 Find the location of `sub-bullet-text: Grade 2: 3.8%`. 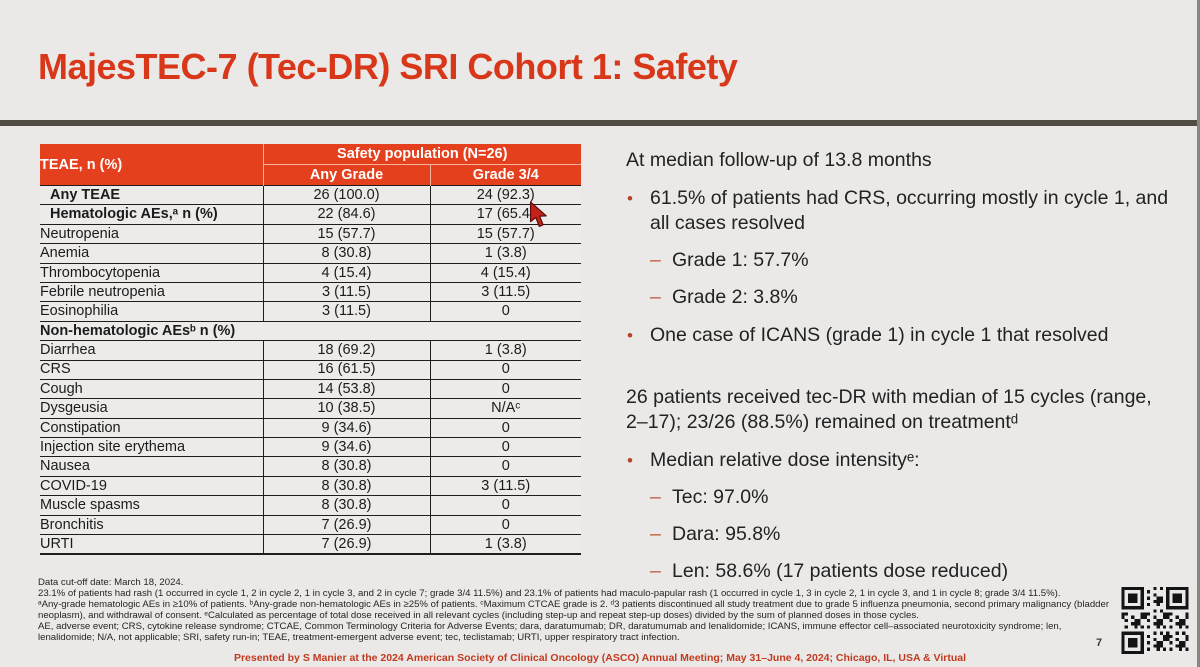

sub-bullet-text: Grade 2: 3.8% is located at coordinates (735, 297).